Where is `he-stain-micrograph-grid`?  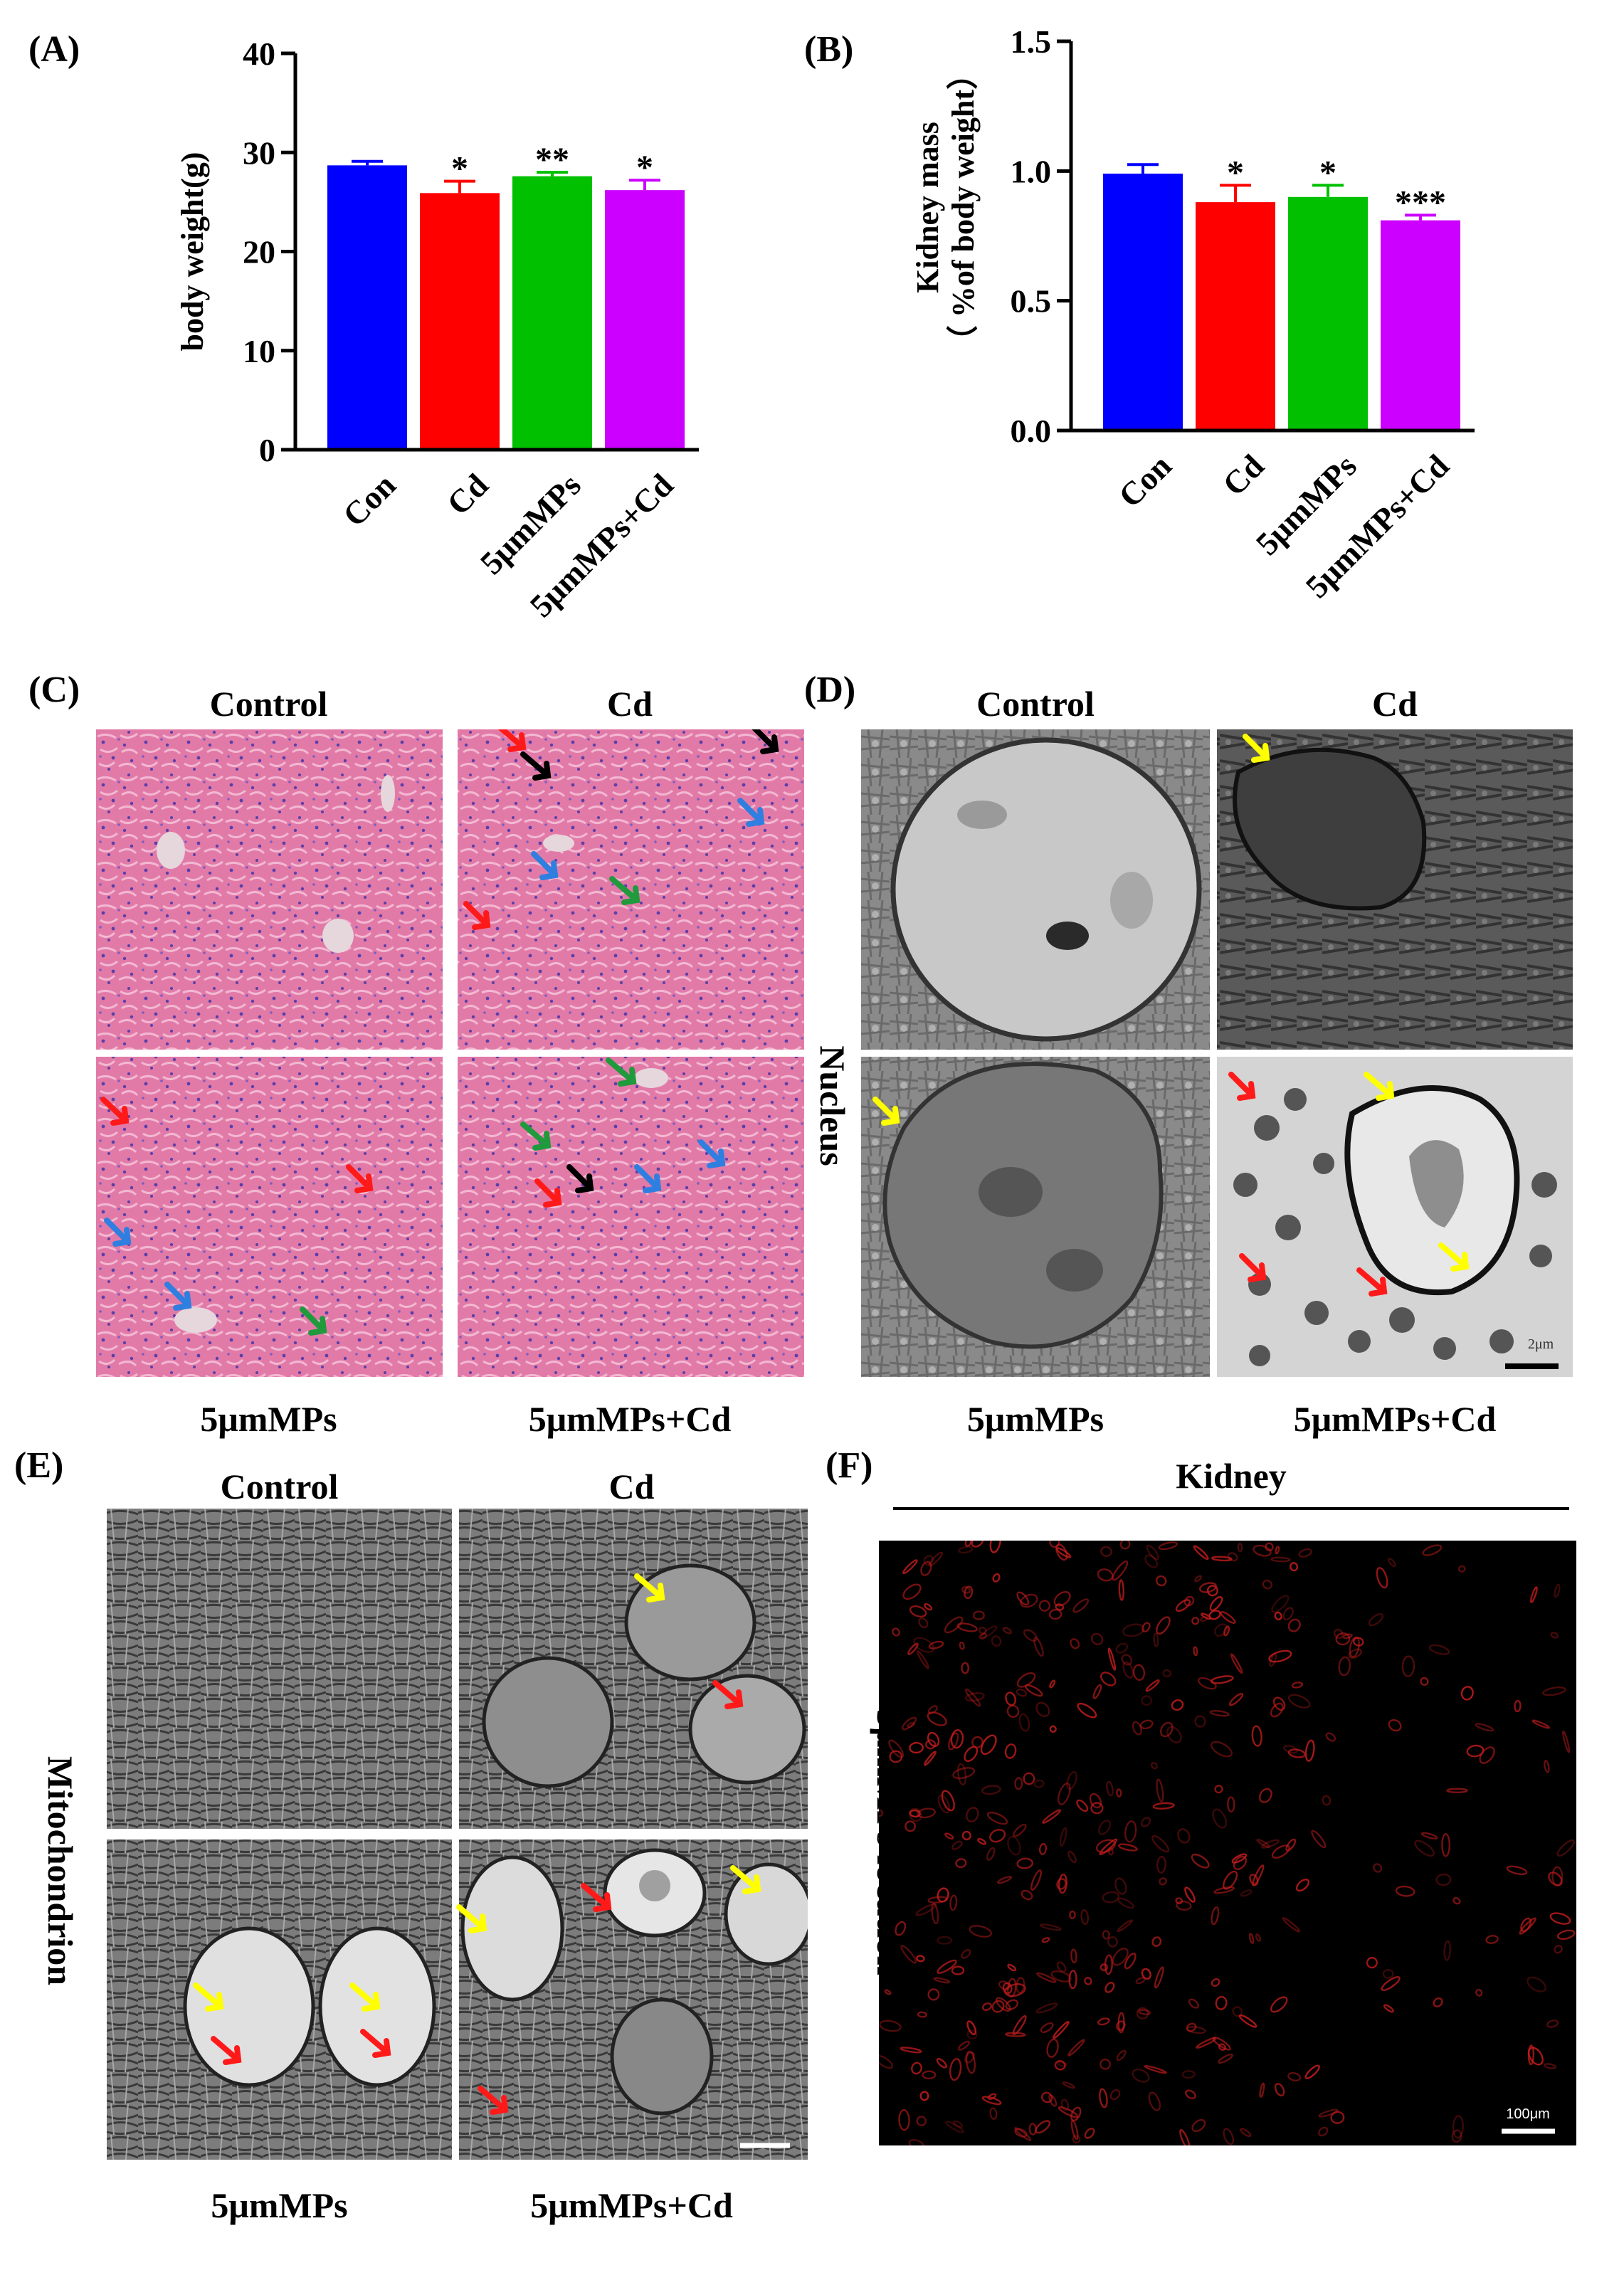 he-stain-micrograph-grid is located at coordinates (450, 1053).